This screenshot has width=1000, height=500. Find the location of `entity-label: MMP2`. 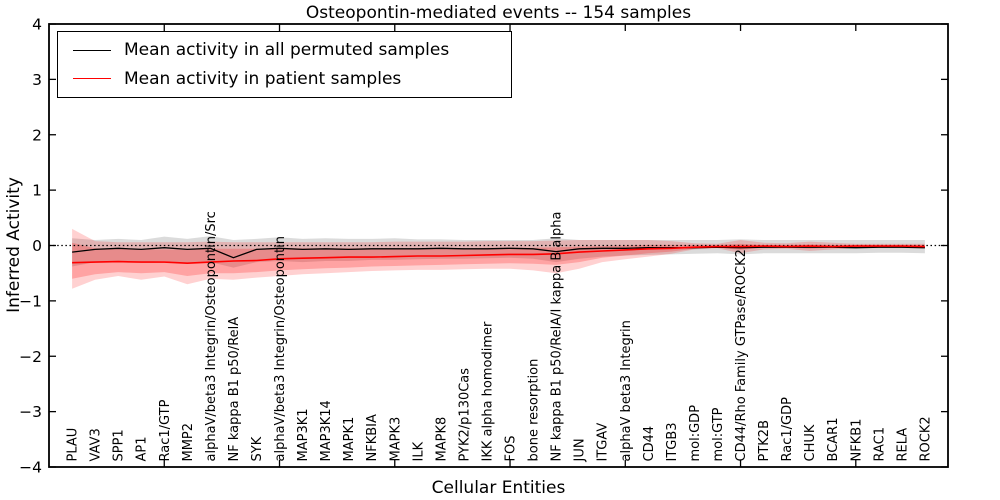

entity-label: MMP2 is located at coordinates (188, 442).